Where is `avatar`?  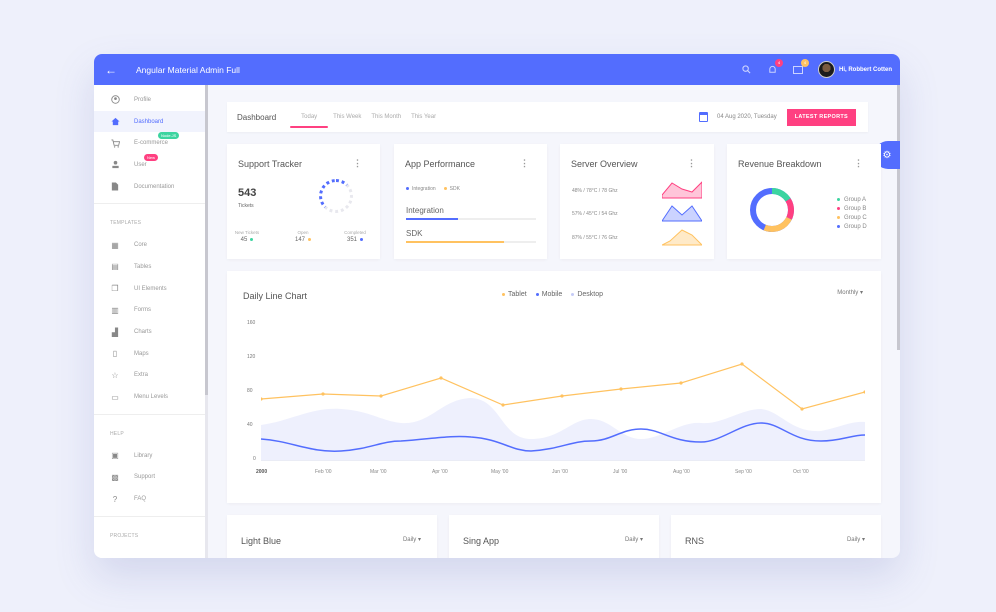
avatar is located at coordinates (826, 69).